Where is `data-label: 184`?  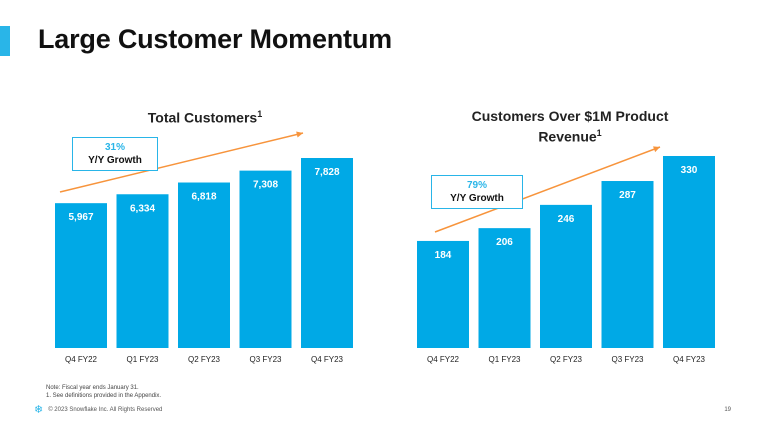 data-label: 184 is located at coordinates (443, 255).